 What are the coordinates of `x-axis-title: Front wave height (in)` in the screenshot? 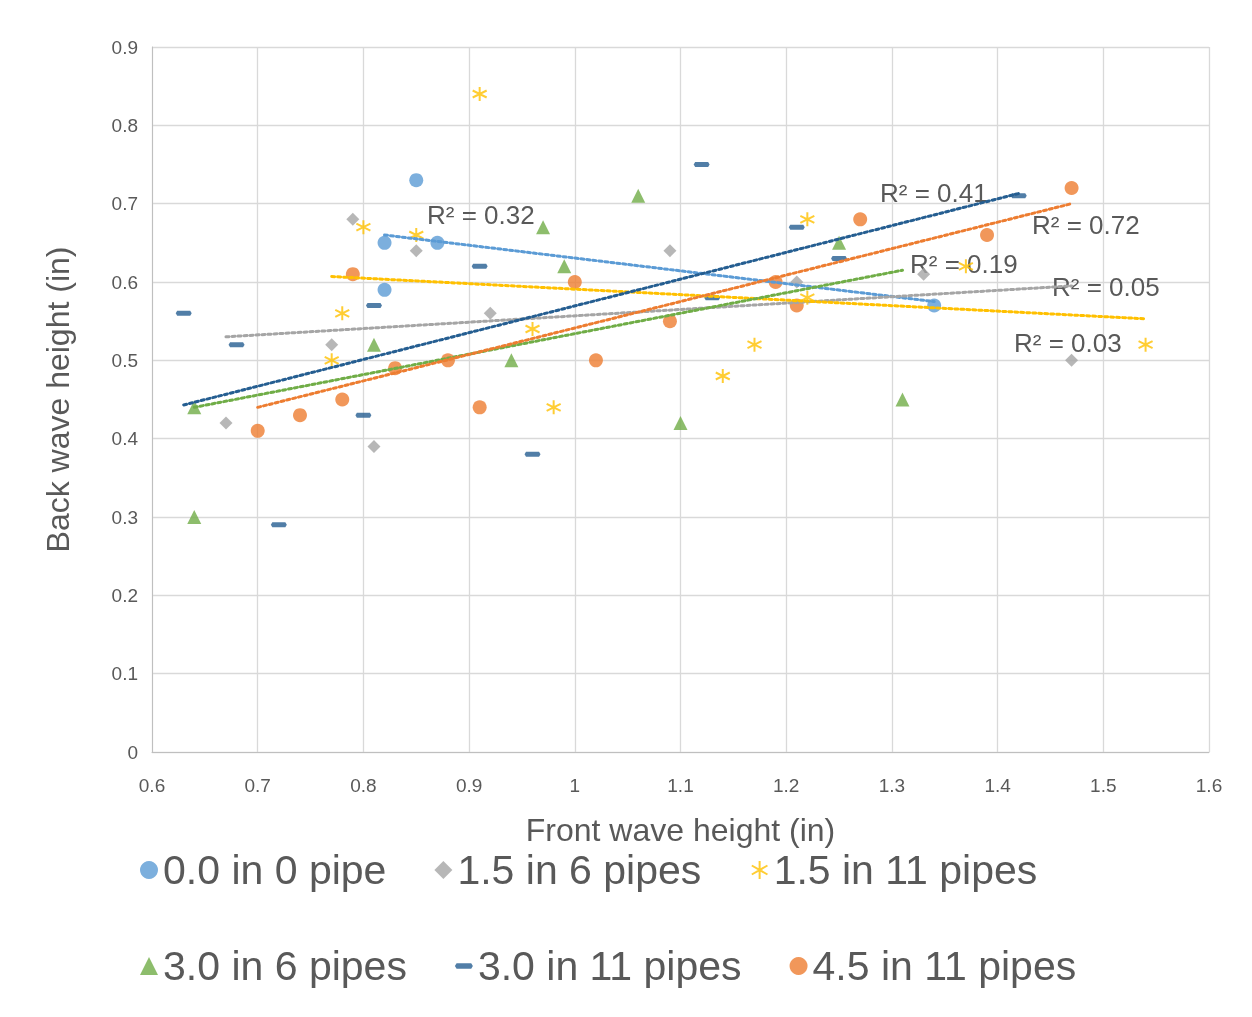 It's located at (680, 830).